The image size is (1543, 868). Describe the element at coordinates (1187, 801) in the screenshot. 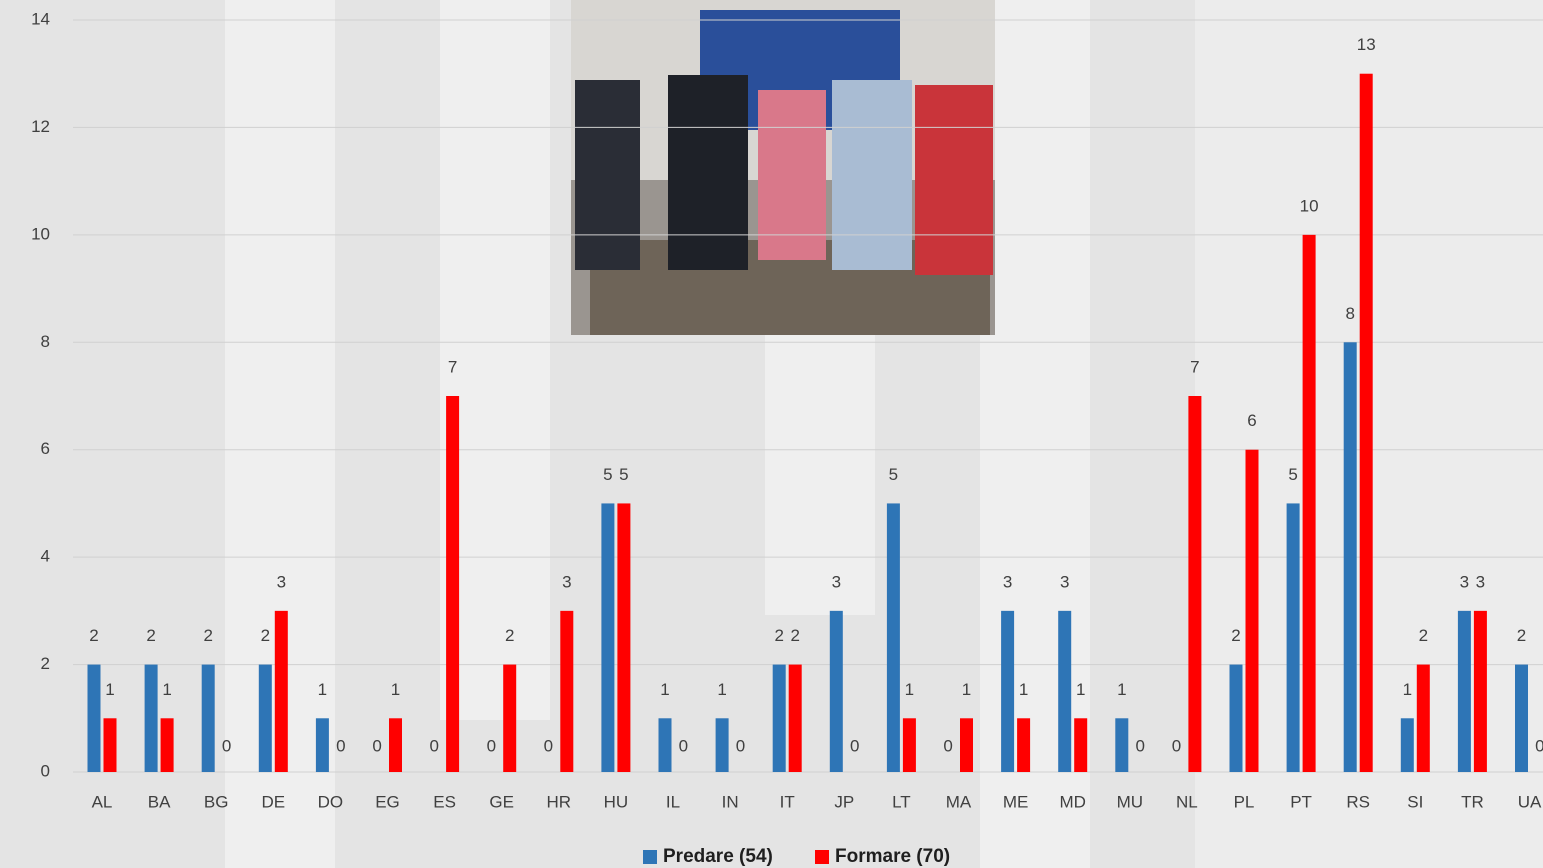

I see `x-tick-label: NL` at that location.